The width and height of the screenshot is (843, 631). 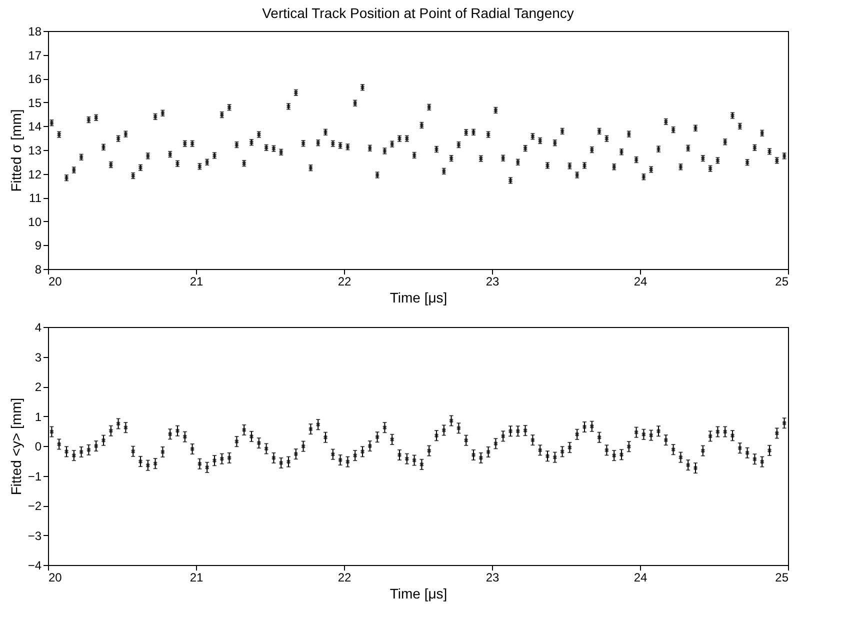 I want to click on y-tick-label: 18, so click(x=35, y=31).